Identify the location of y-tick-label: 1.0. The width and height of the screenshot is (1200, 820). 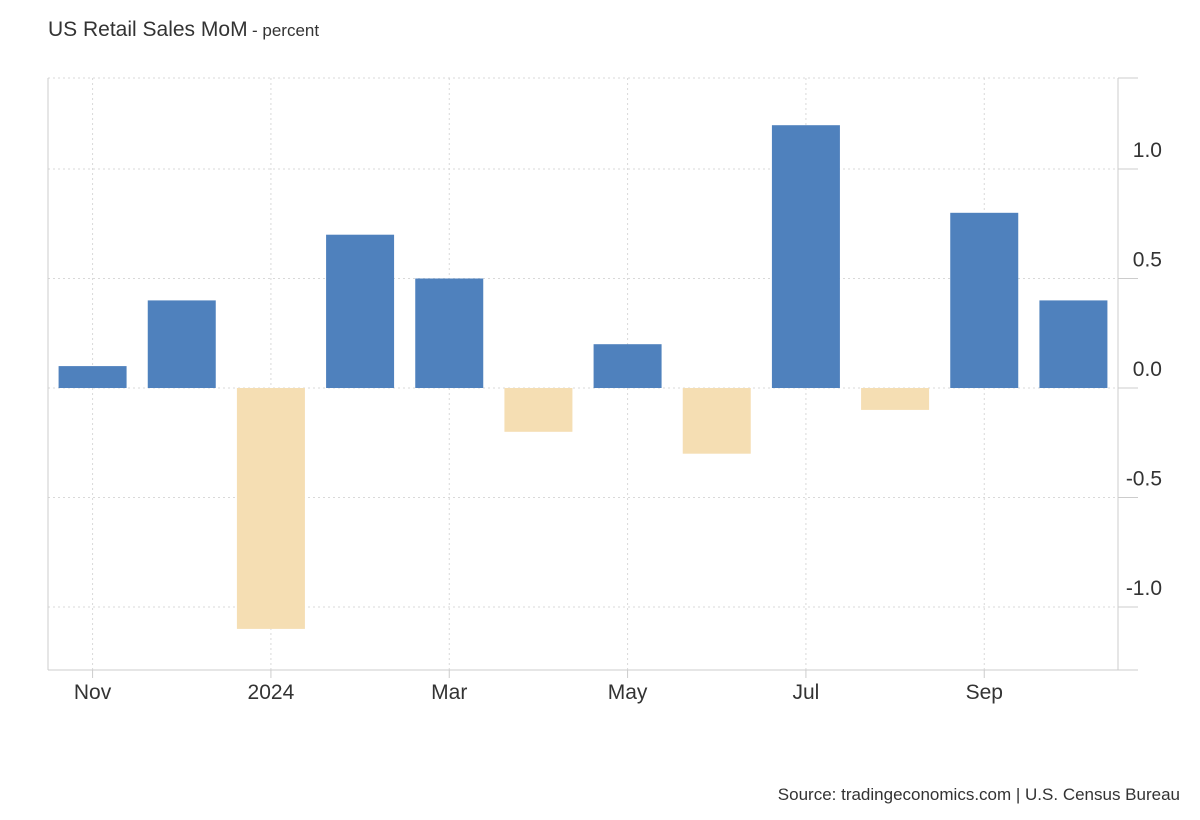
(1147, 150).